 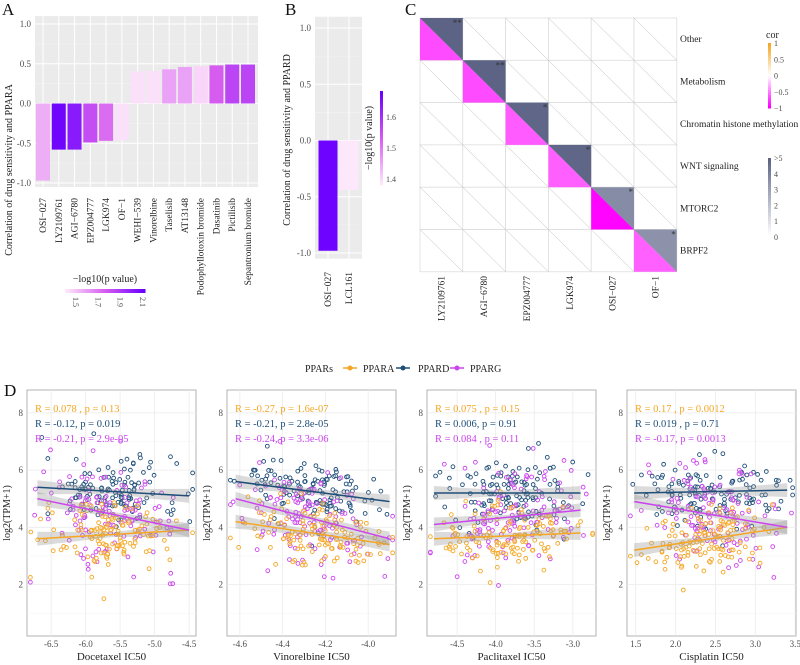 I want to click on x-tick-label: -3.0, so click(x=573, y=644).